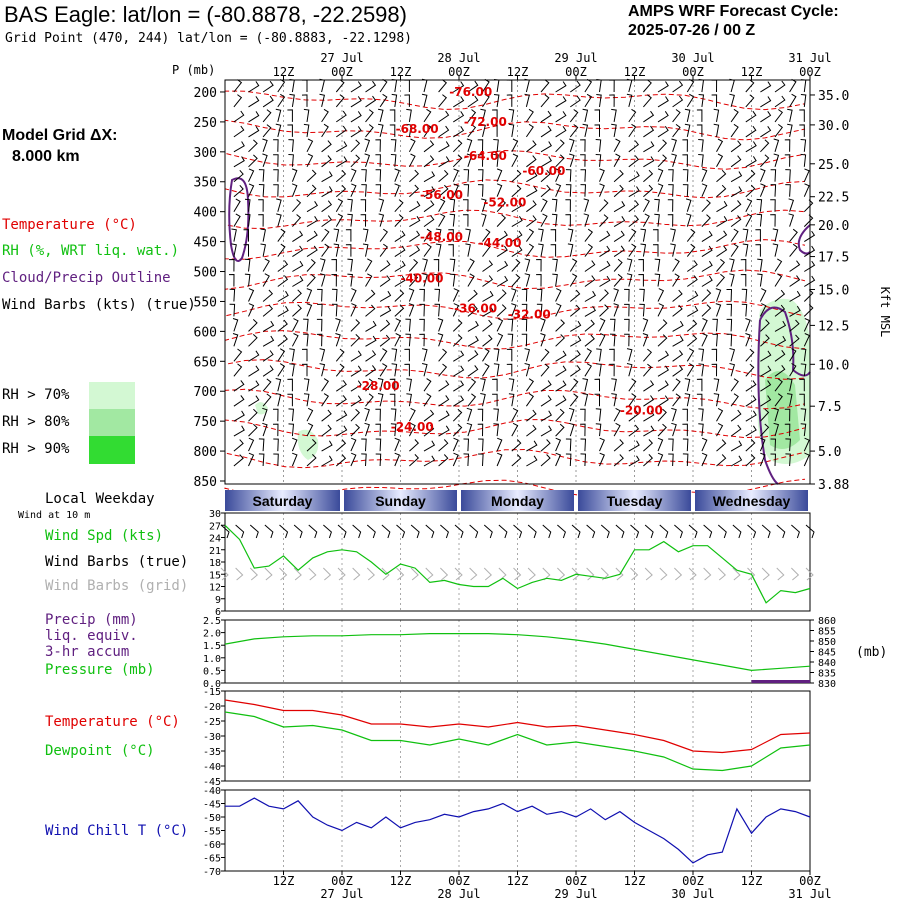 This screenshot has height=900, width=900. What do you see at coordinates (458, 893) in the screenshot?
I see `date-label-bottom: 28 Jul` at bounding box center [458, 893].